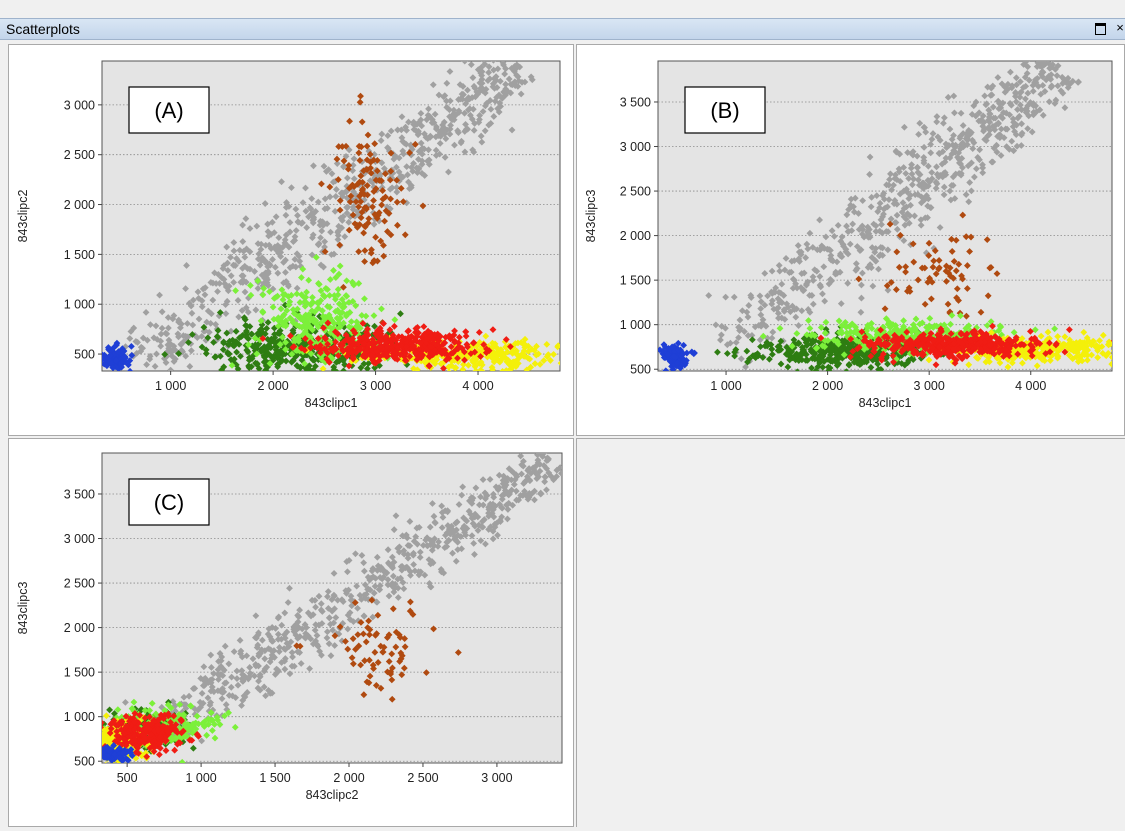 The height and width of the screenshot is (831, 1125). Describe the element at coordinates (127, 778) in the screenshot. I see `x-tick-label: 500` at that location.